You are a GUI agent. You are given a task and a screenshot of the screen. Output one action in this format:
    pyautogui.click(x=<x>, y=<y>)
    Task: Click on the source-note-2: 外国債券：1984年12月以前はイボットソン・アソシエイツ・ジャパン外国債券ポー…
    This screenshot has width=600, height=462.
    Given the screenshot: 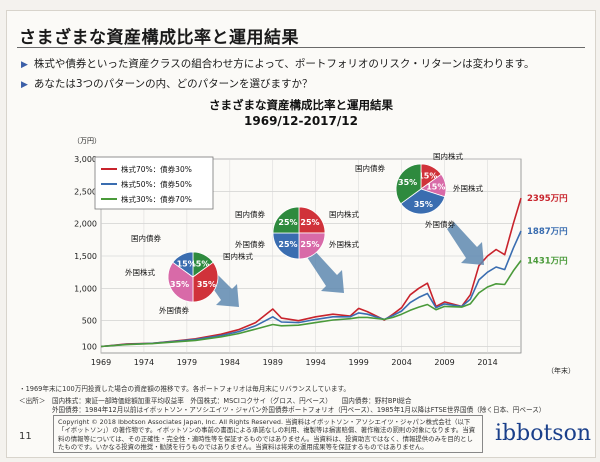 What is the action you would take?
    pyautogui.click(x=282, y=410)
    